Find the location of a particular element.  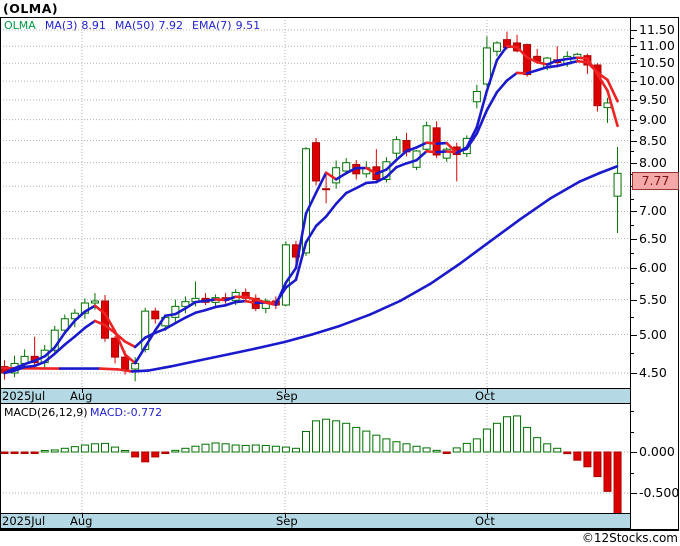

month-label: Oct is located at coordinates (485, 521).